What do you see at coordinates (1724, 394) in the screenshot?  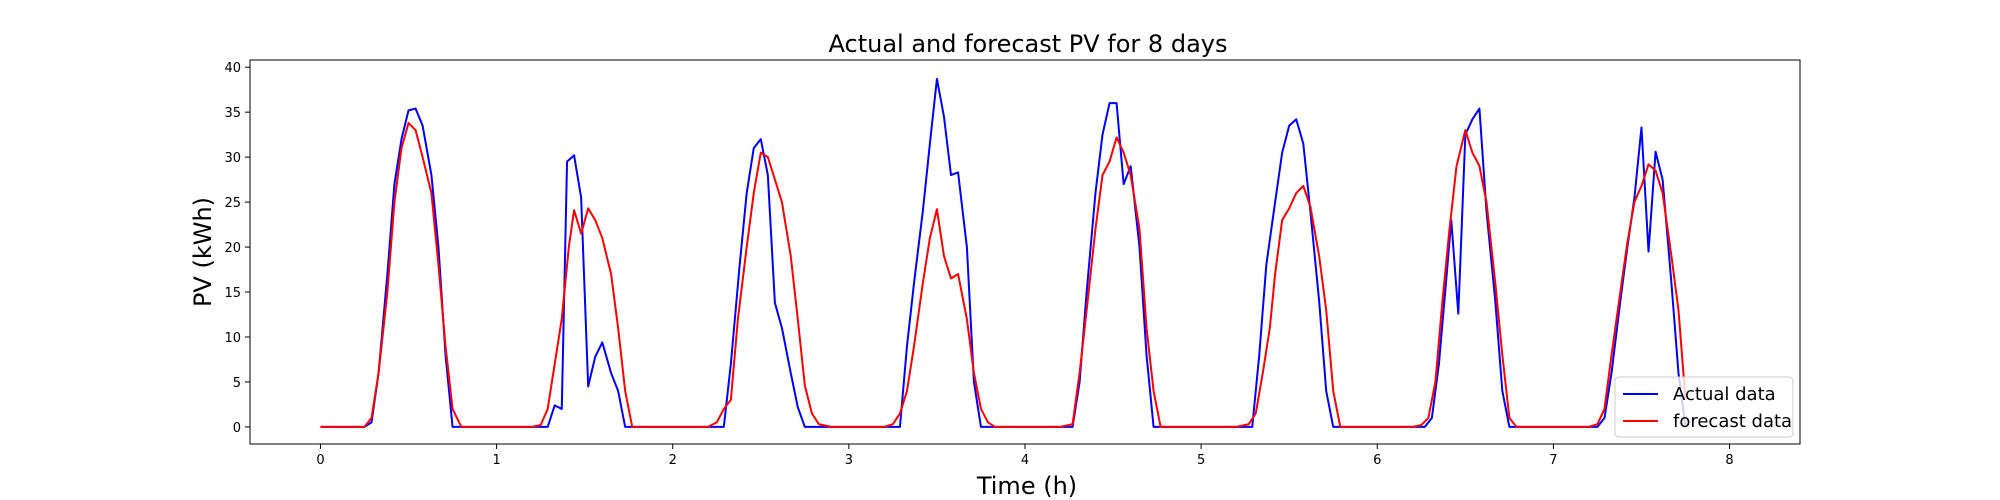 I see `legend-label: Actual data` at bounding box center [1724, 394].